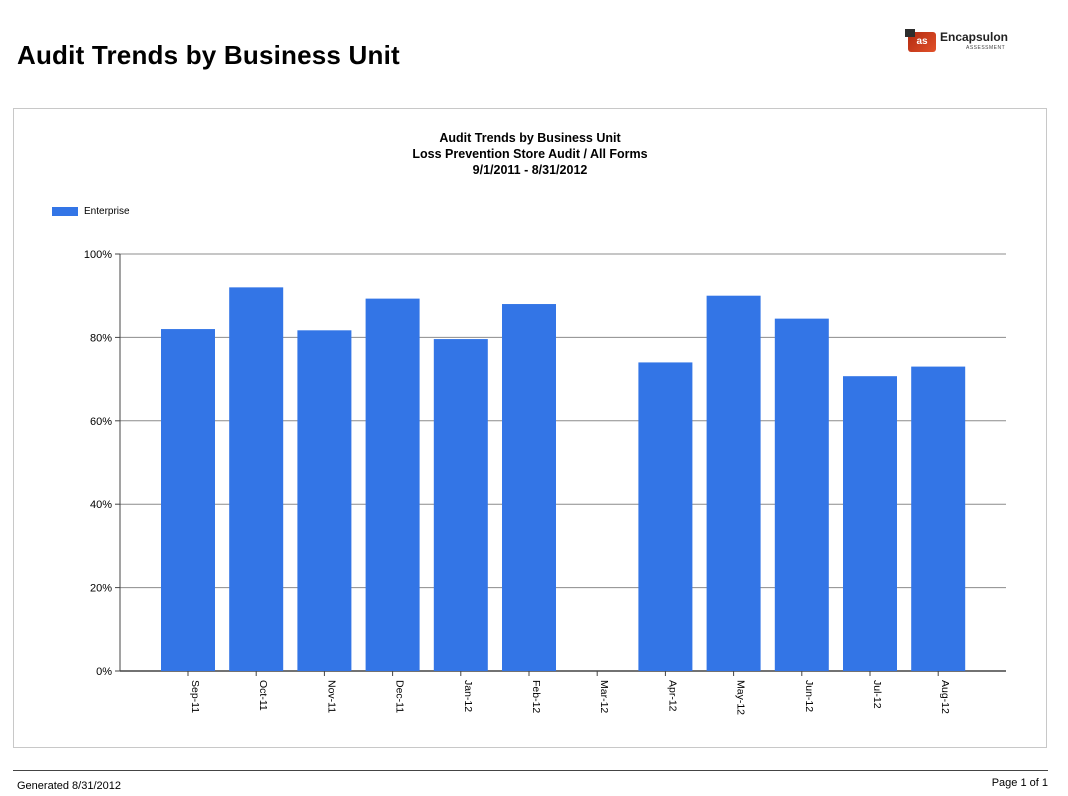 The width and height of the screenshot is (1068, 796). What do you see at coordinates (195, 696) in the screenshot?
I see `x-tick-label: Sep-11` at bounding box center [195, 696].